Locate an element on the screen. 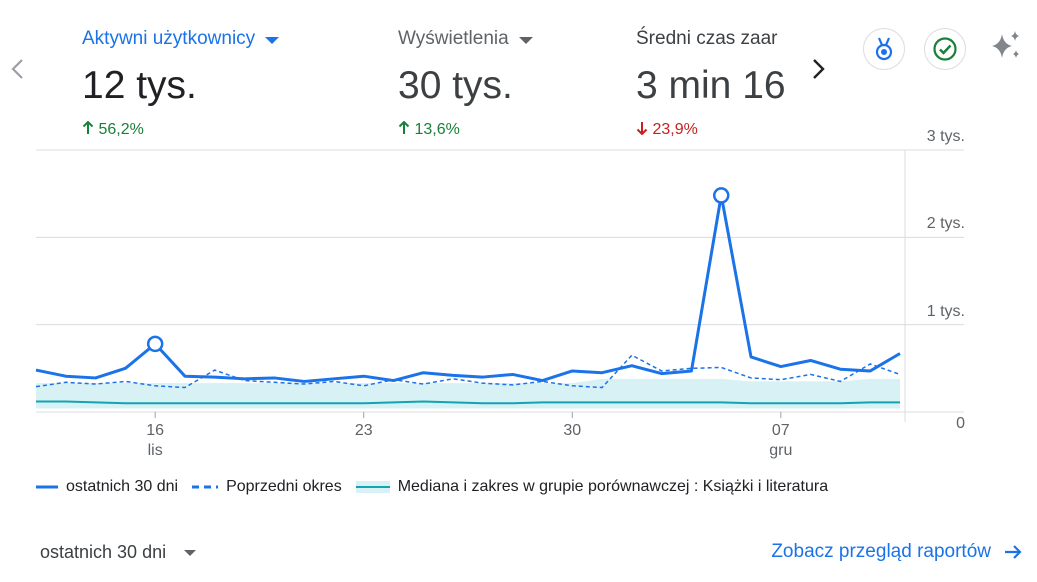  metric-card-views: Wyświetlenia 30 tys. 13,6% is located at coordinates (508, 82).